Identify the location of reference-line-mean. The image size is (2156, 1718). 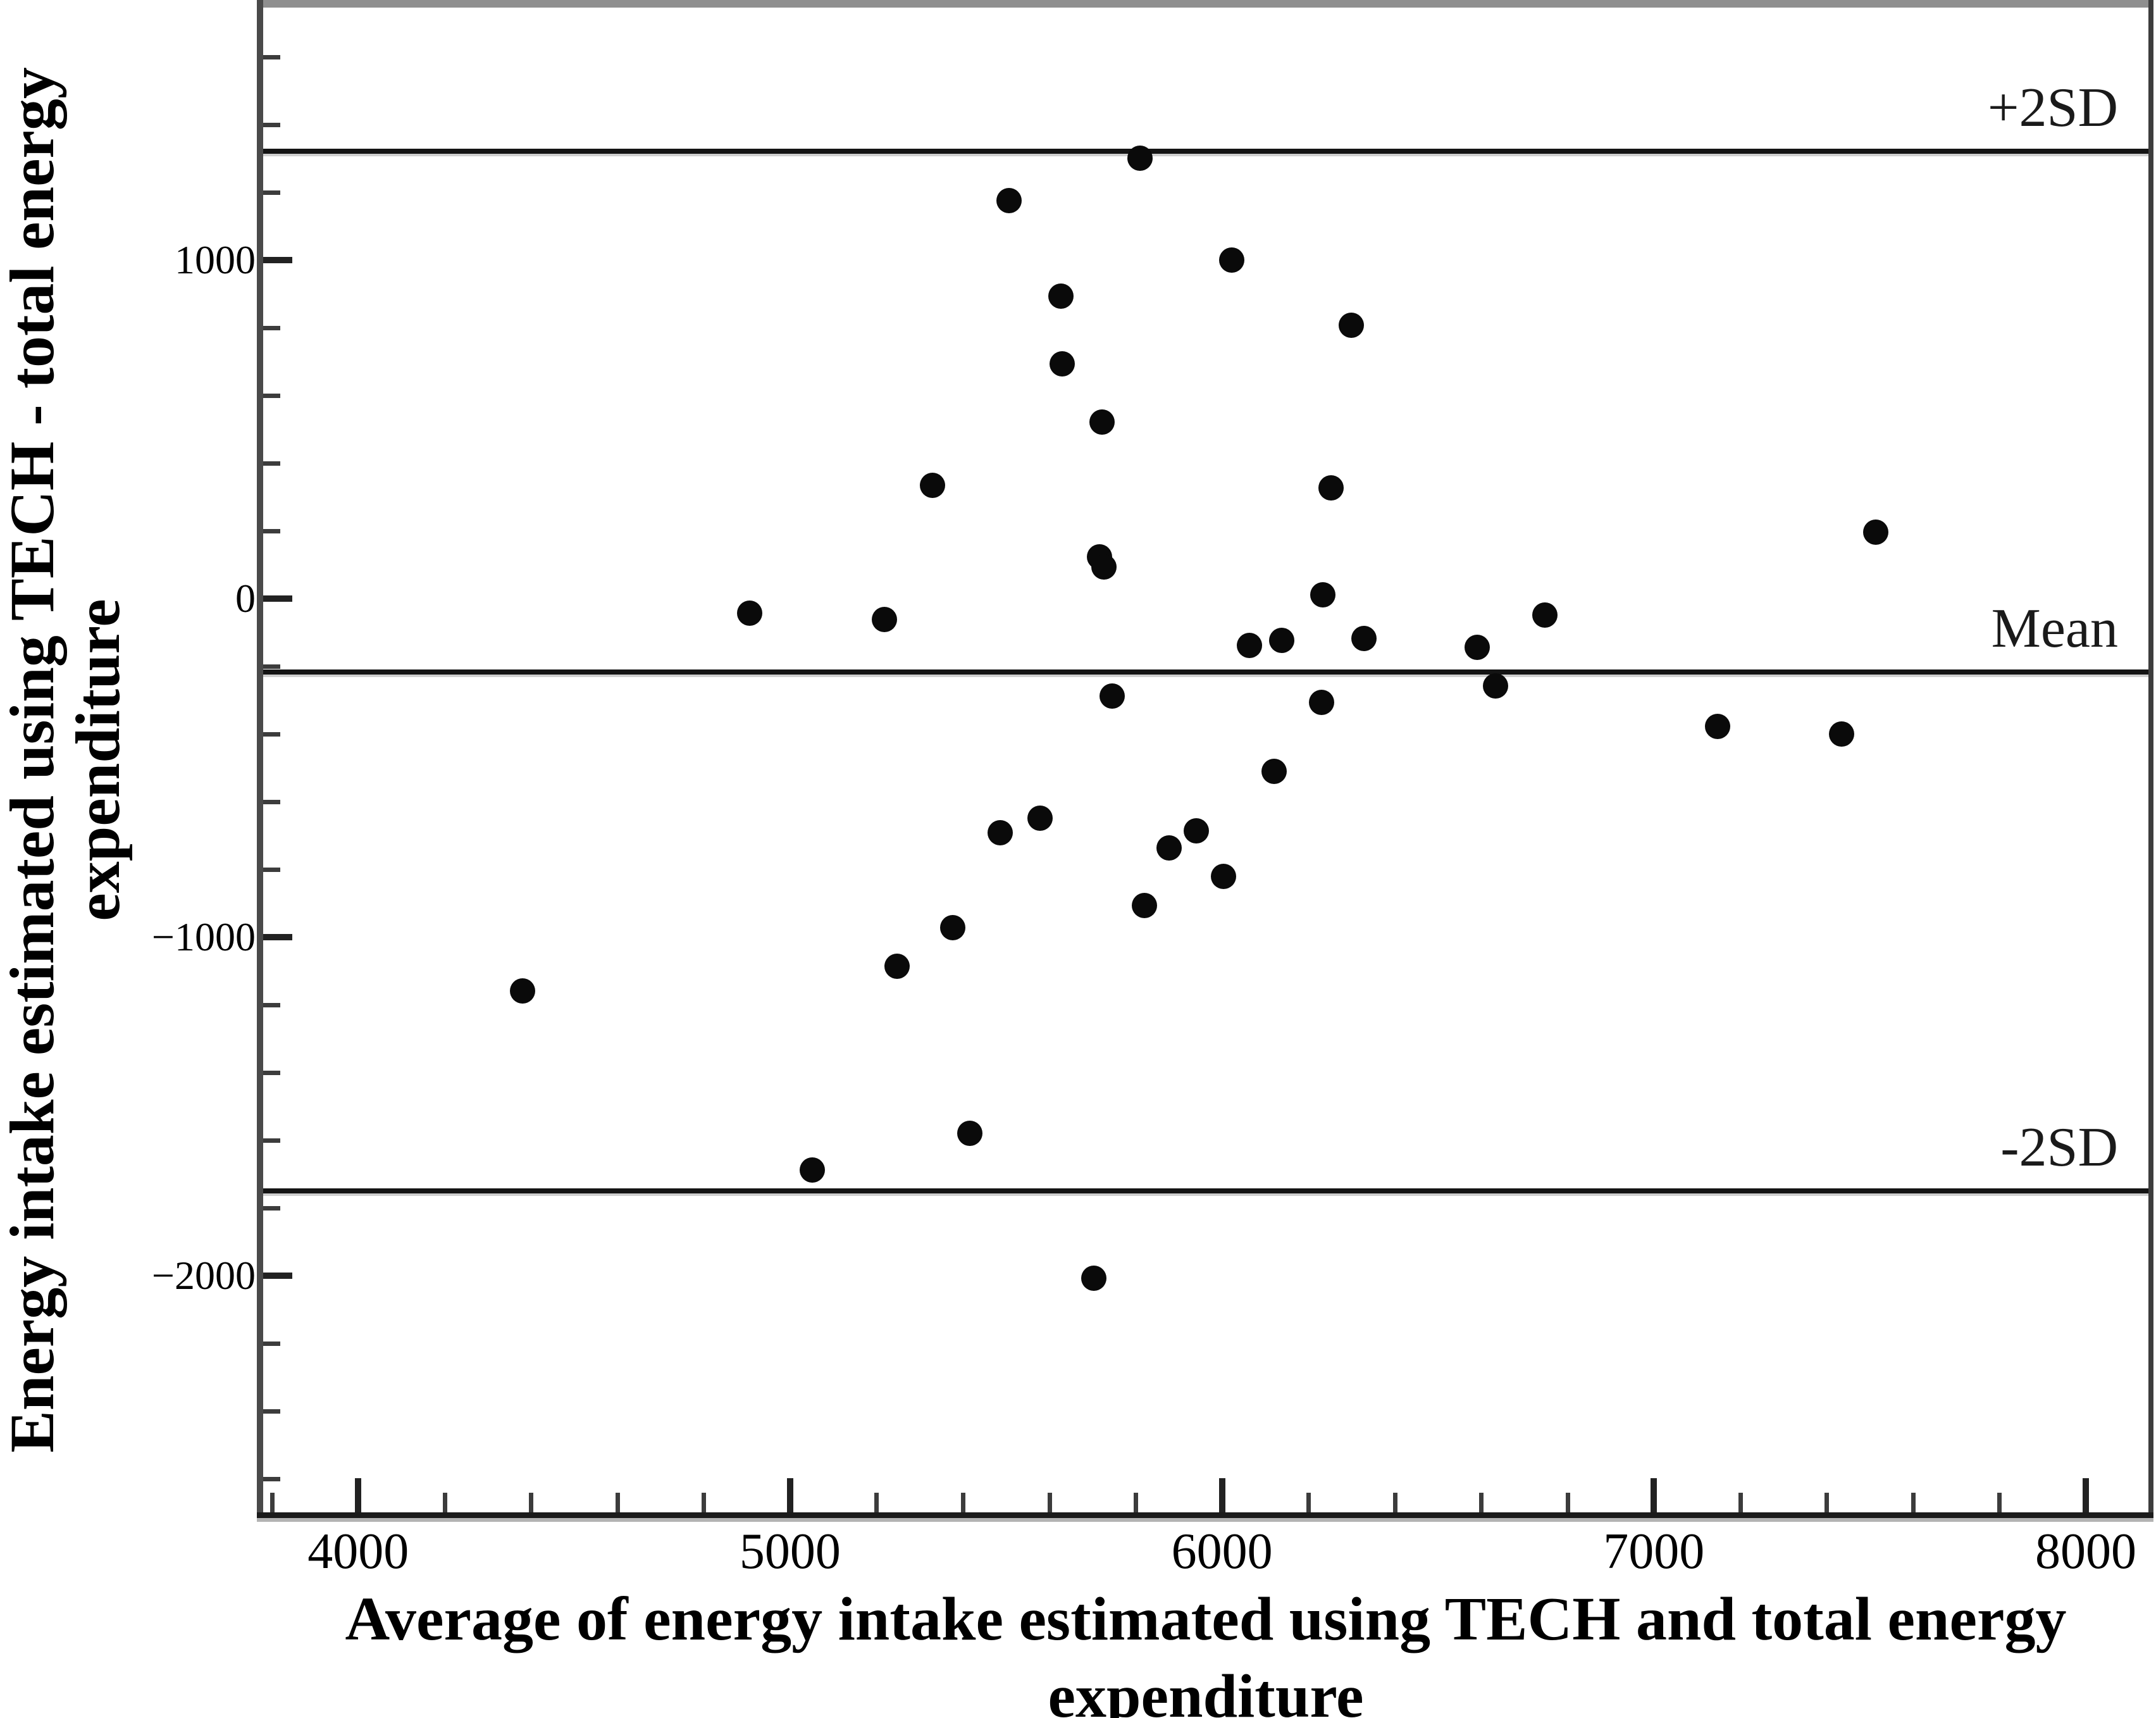
(1205, 672).